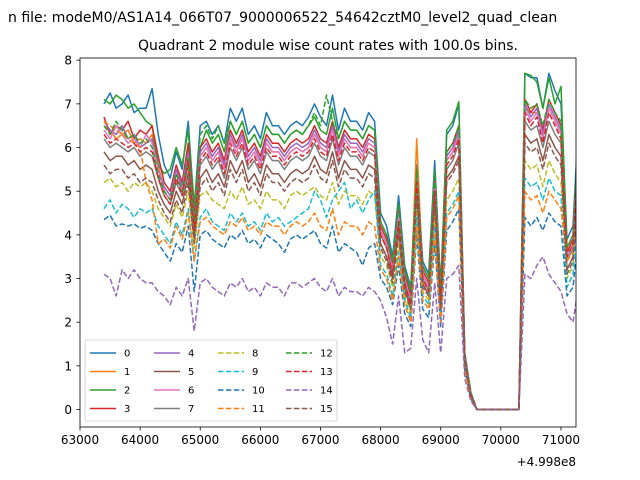 This screenshot has width=640, height=480. I want to click on legend-label-10: 10, so click(258, 391).